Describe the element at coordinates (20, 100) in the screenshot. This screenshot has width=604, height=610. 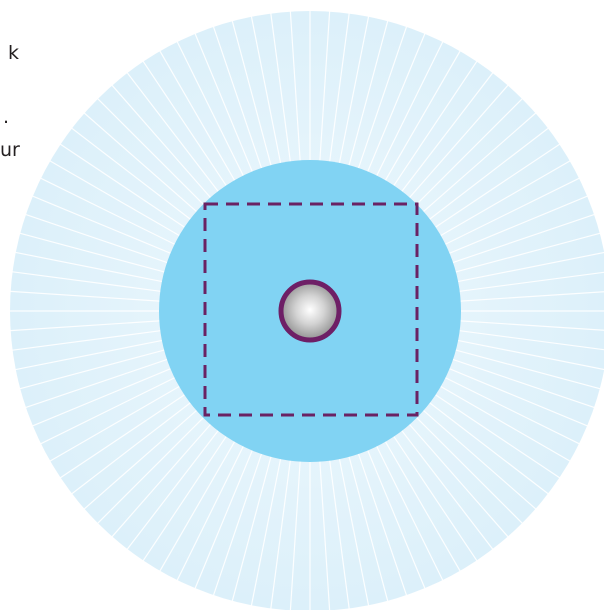
I see `clipped-text-fragments: k . ur` at that location.